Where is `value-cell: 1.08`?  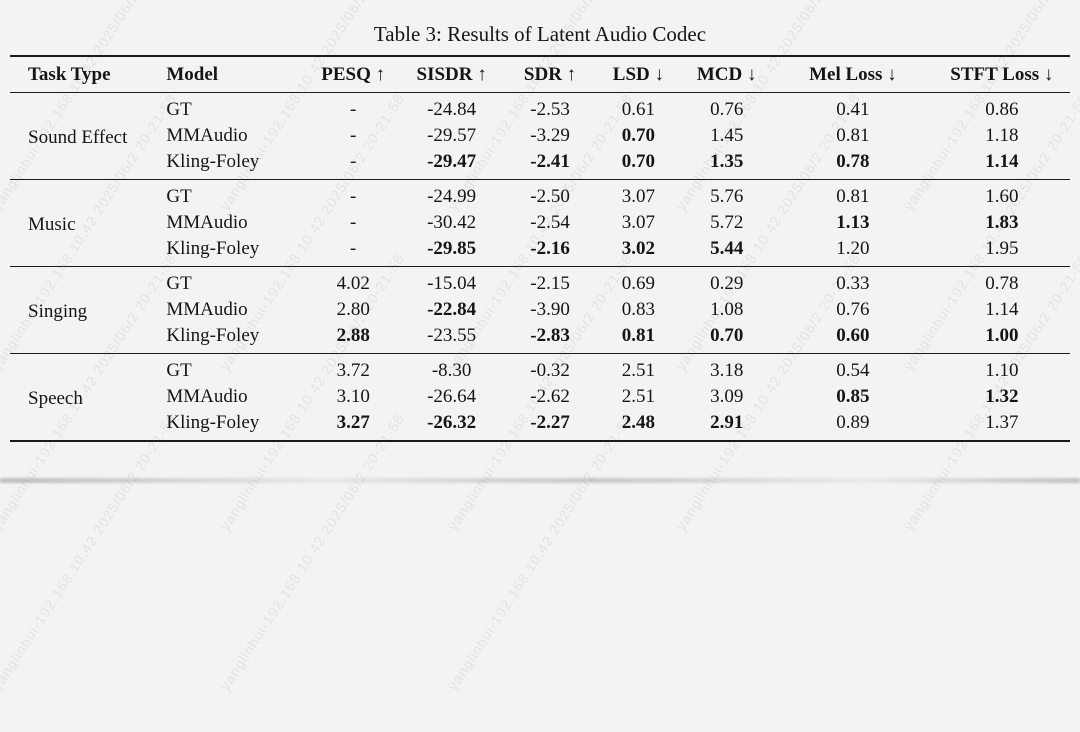 value-cell: 1.08 is located at coordinates (727, 309).